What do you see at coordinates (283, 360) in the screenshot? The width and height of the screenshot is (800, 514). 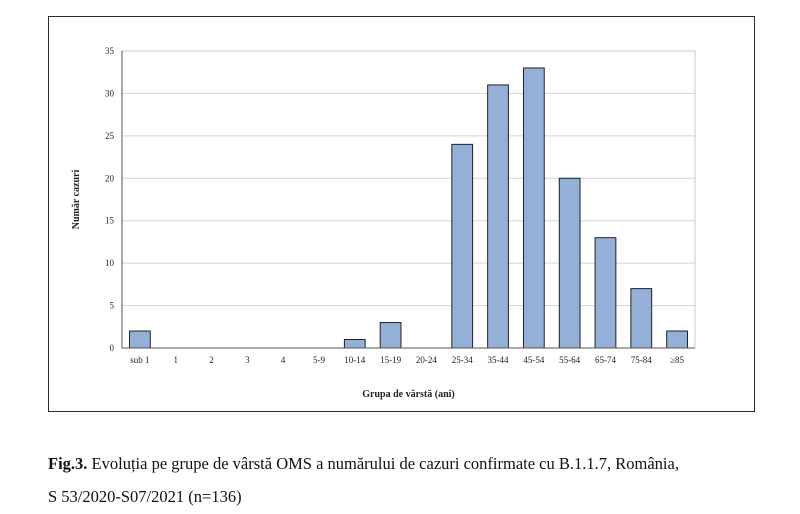 I see `x-tick-label: 4` at bounding box center [283, 360].